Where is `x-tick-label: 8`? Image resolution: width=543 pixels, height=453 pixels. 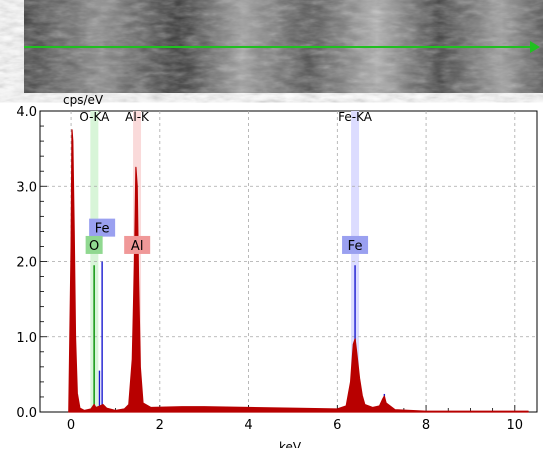 x-tick-label: 8 is located at coordinates (426, 425).